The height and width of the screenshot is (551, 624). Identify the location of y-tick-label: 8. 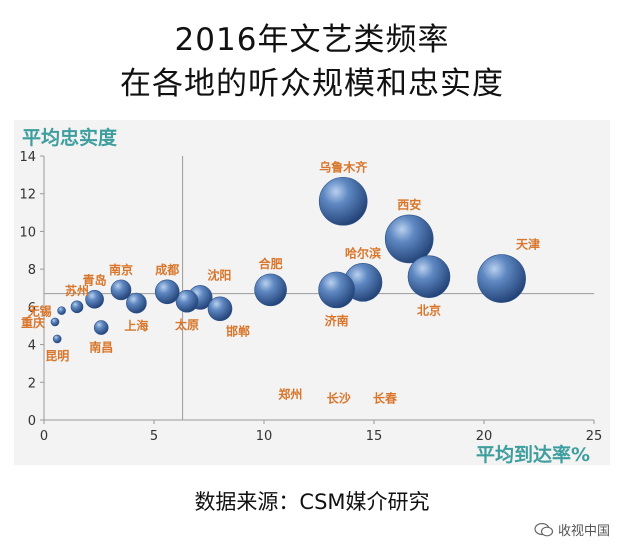
(32, 270).